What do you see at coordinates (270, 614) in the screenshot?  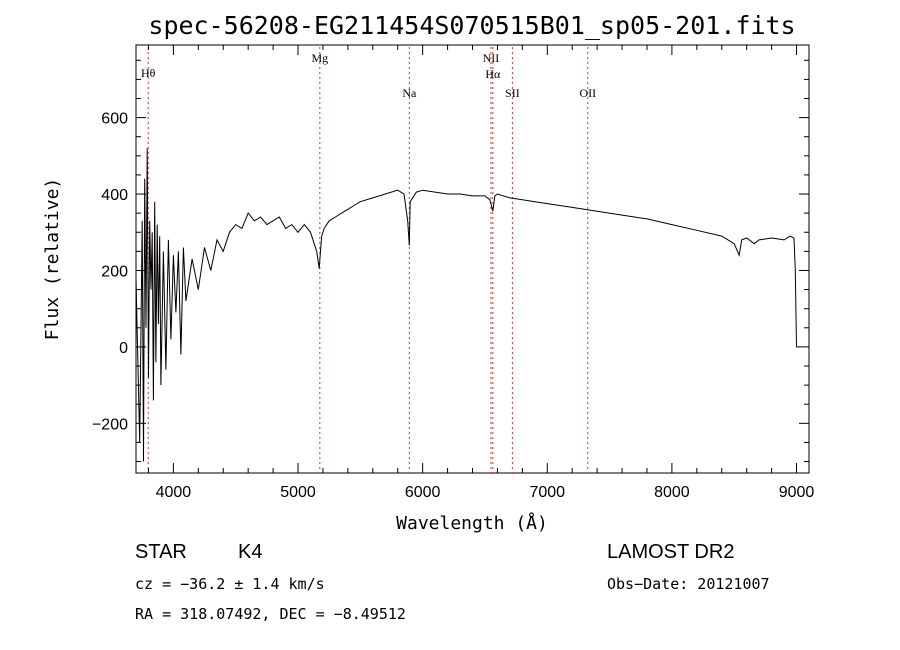 I see `coordinates: RA = 318.07492, DEC = −8.49512` at bounding box center [270, 614].